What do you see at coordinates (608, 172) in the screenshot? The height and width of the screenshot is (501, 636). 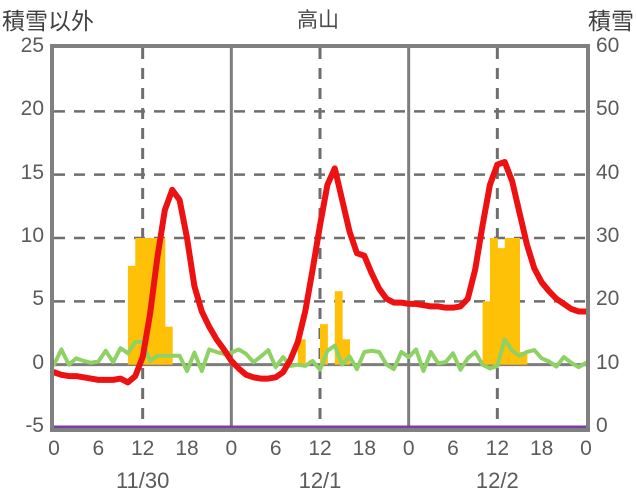 I see `y-tick-right: 40` at bounding box center [608, 172].